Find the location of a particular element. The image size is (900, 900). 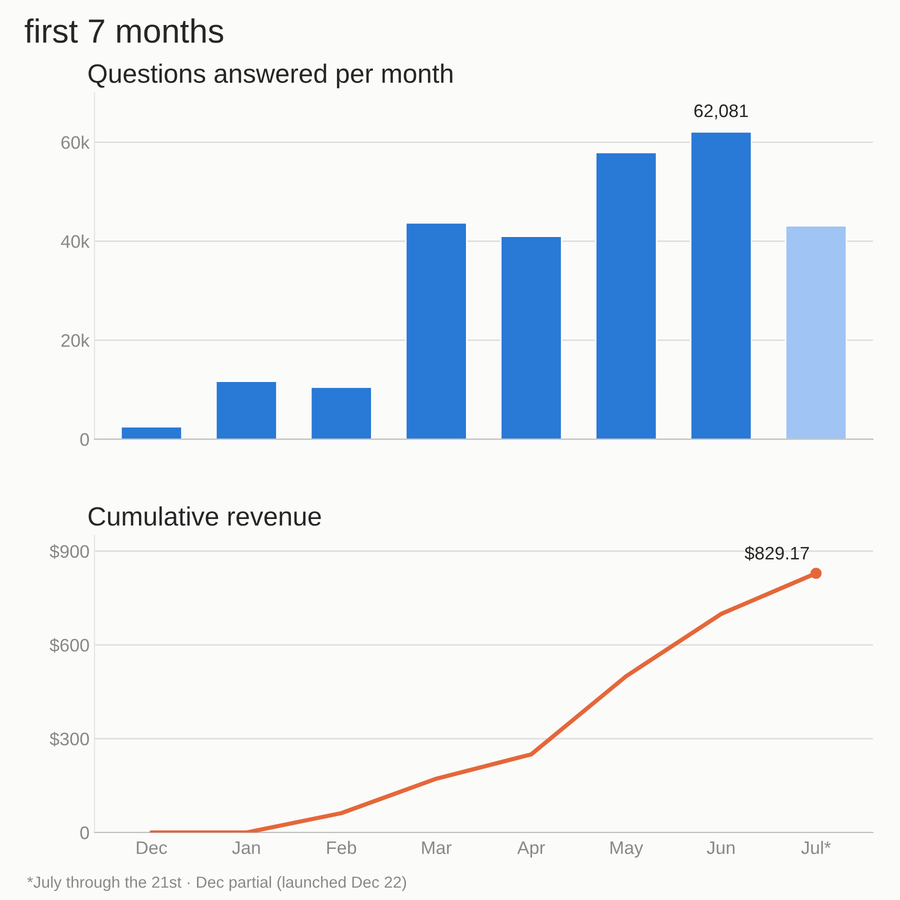

y-tick-label: 20k is located at coordinates (75, 340).